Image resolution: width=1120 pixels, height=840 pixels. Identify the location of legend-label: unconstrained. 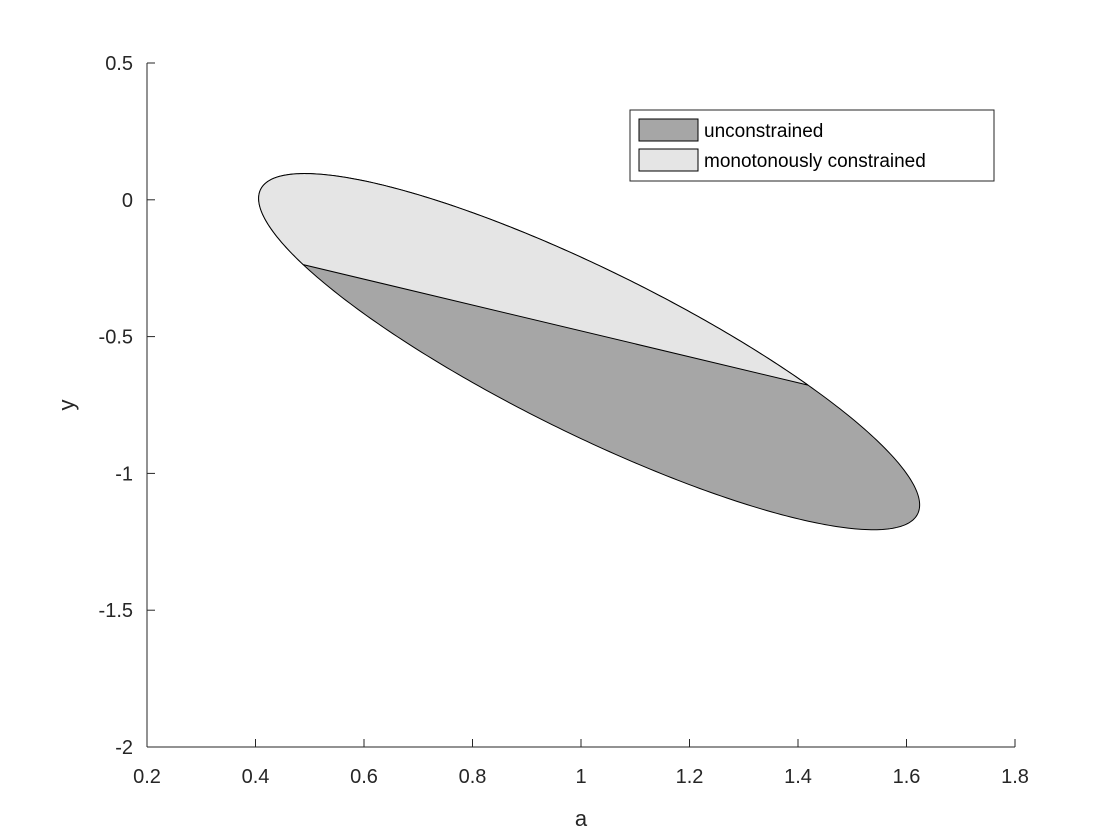
(763, 131).